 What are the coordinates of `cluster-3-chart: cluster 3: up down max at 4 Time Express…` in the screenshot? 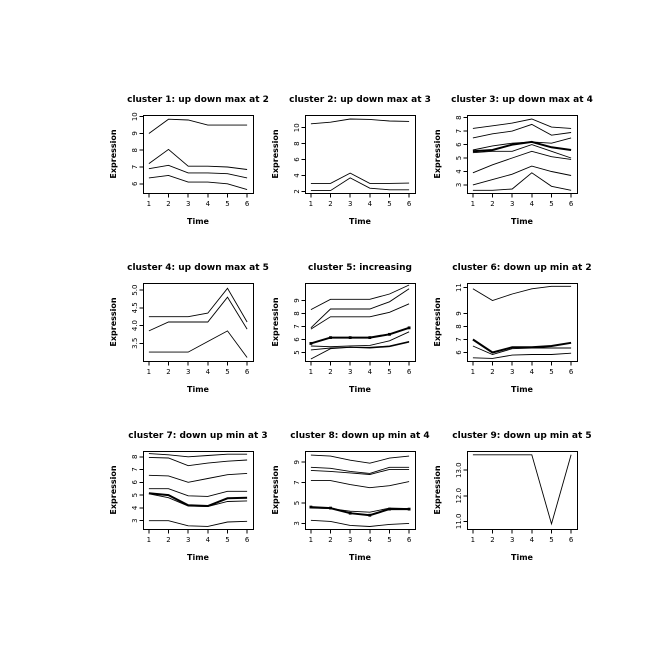 It's located at (513, 160).